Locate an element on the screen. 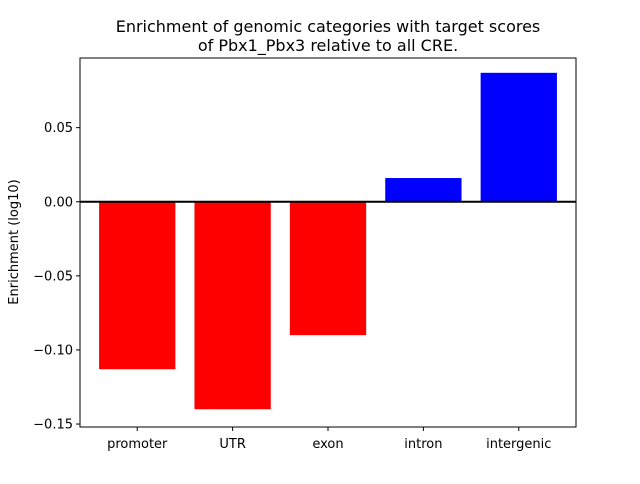 The image size is (640, 484). x-tick-label-intron: intron is located at coordinates (423, 444).